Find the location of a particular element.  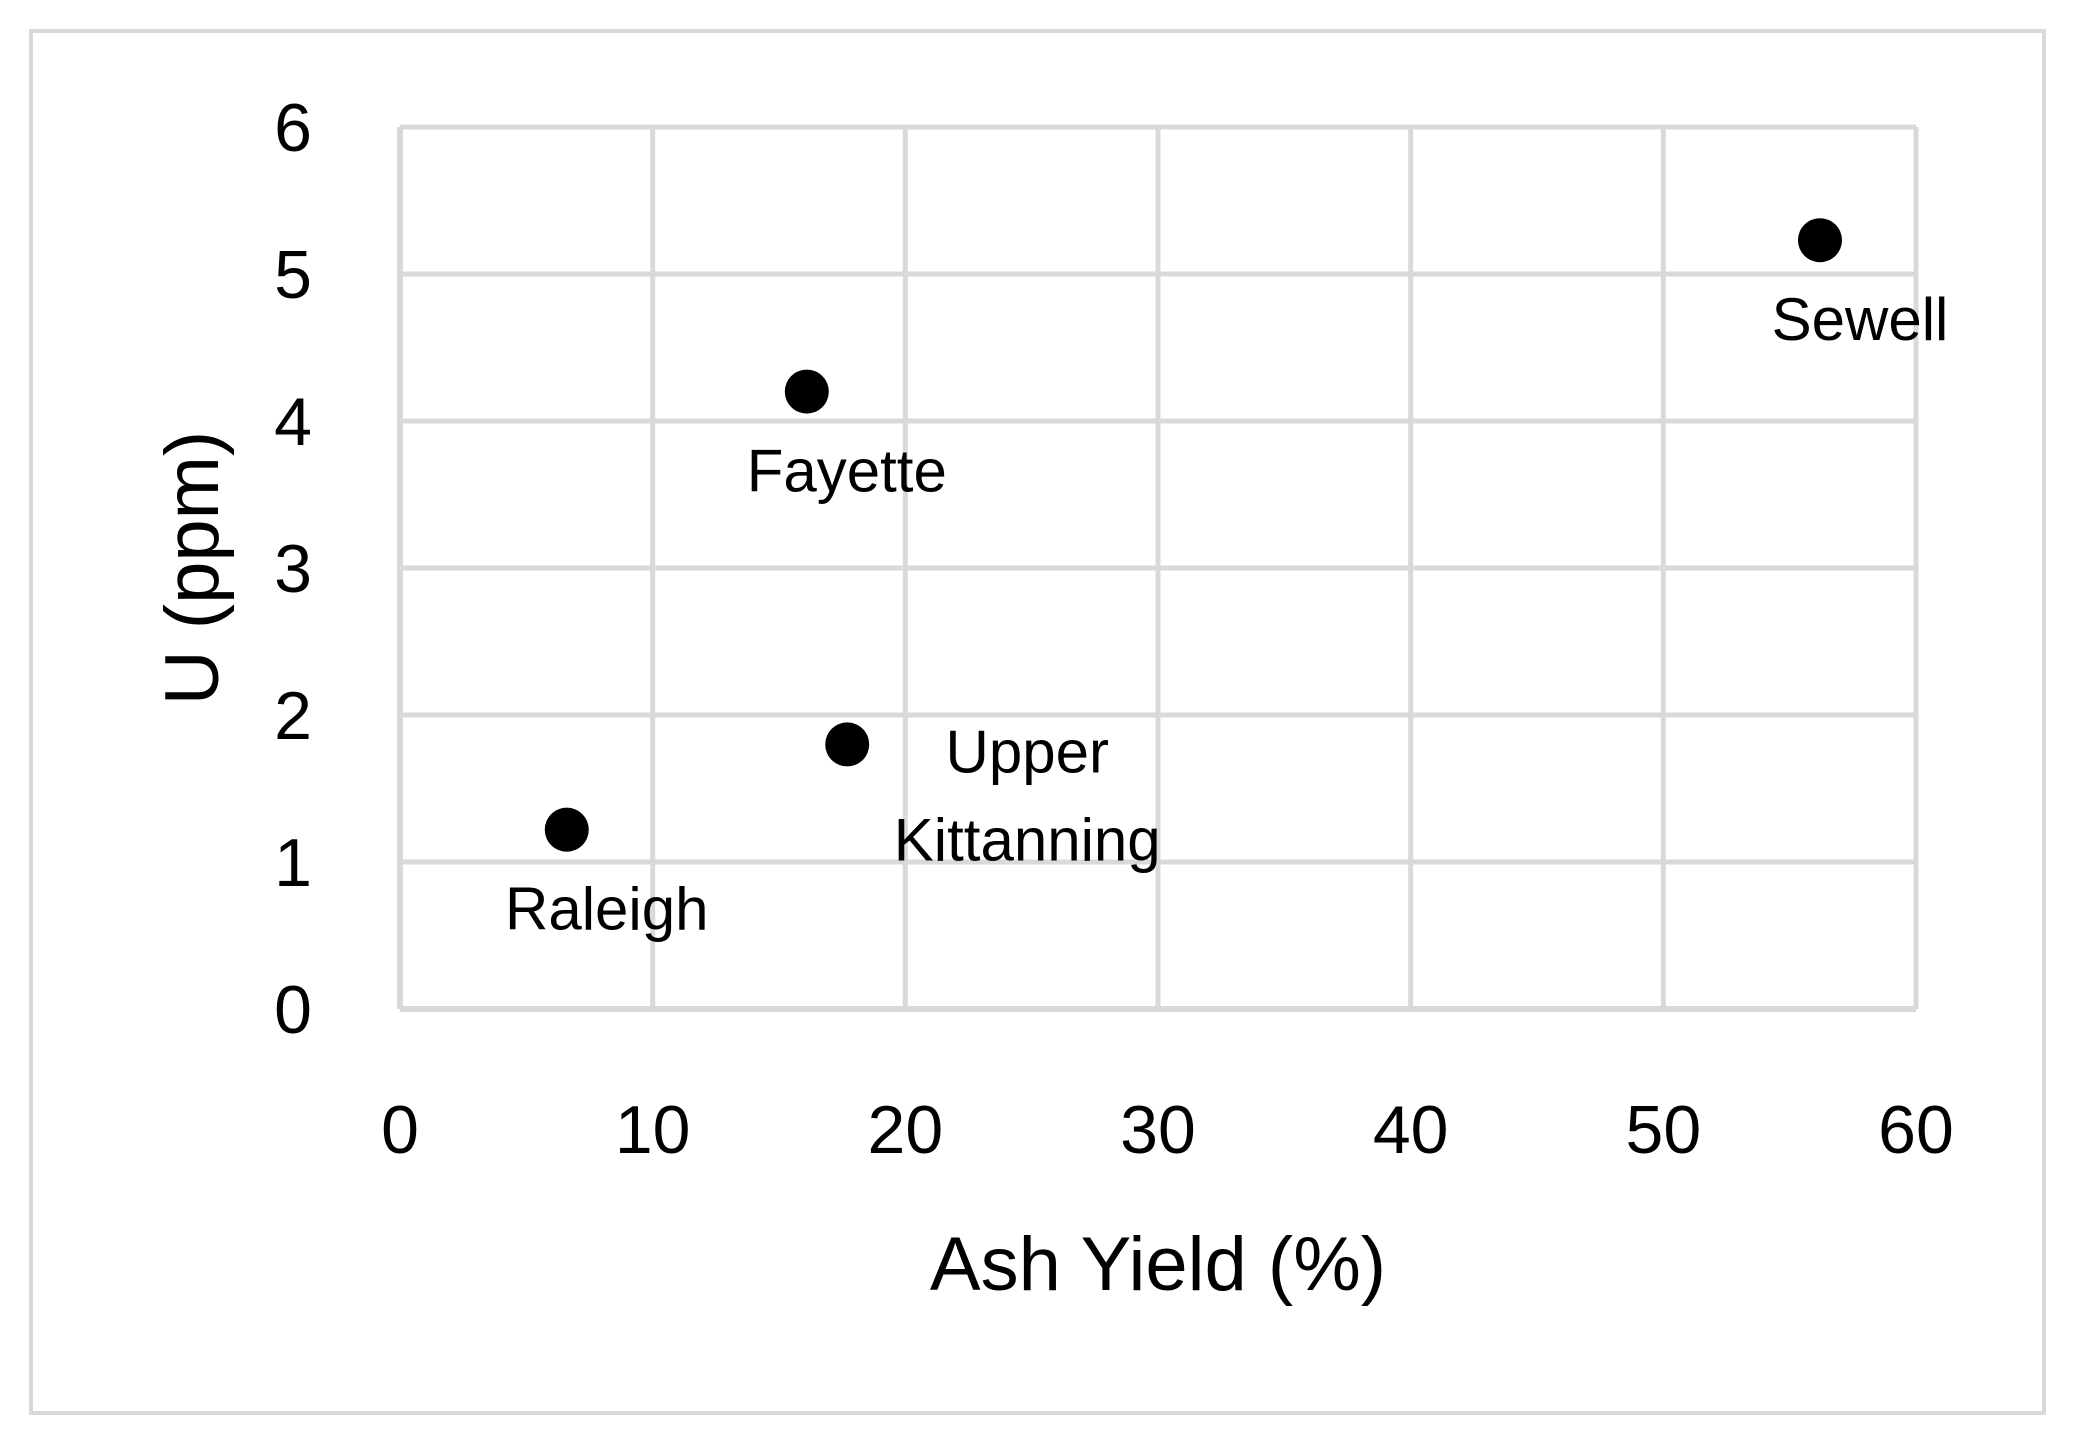

y-tick-label: 5 is located at coordinates (293, 275).